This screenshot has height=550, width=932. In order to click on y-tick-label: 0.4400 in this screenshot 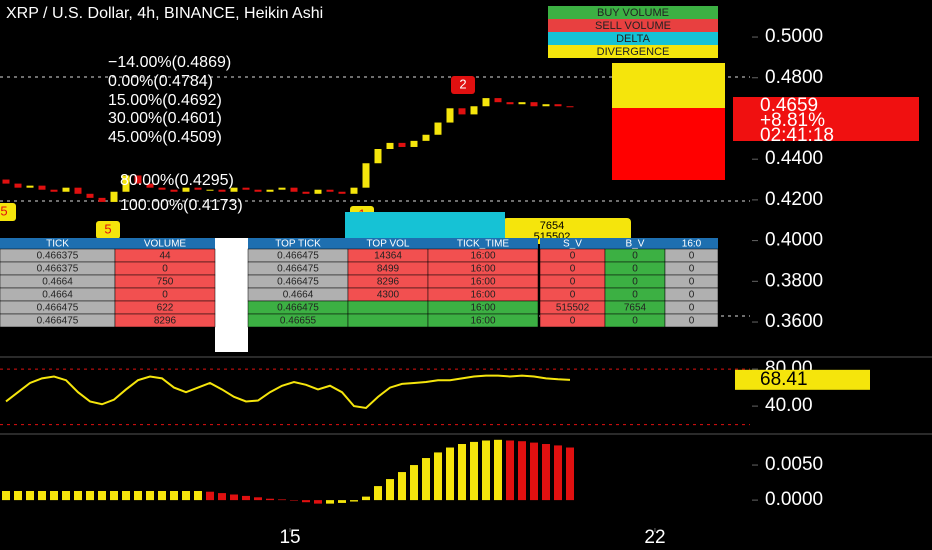, I will do `click(794, 158)`.